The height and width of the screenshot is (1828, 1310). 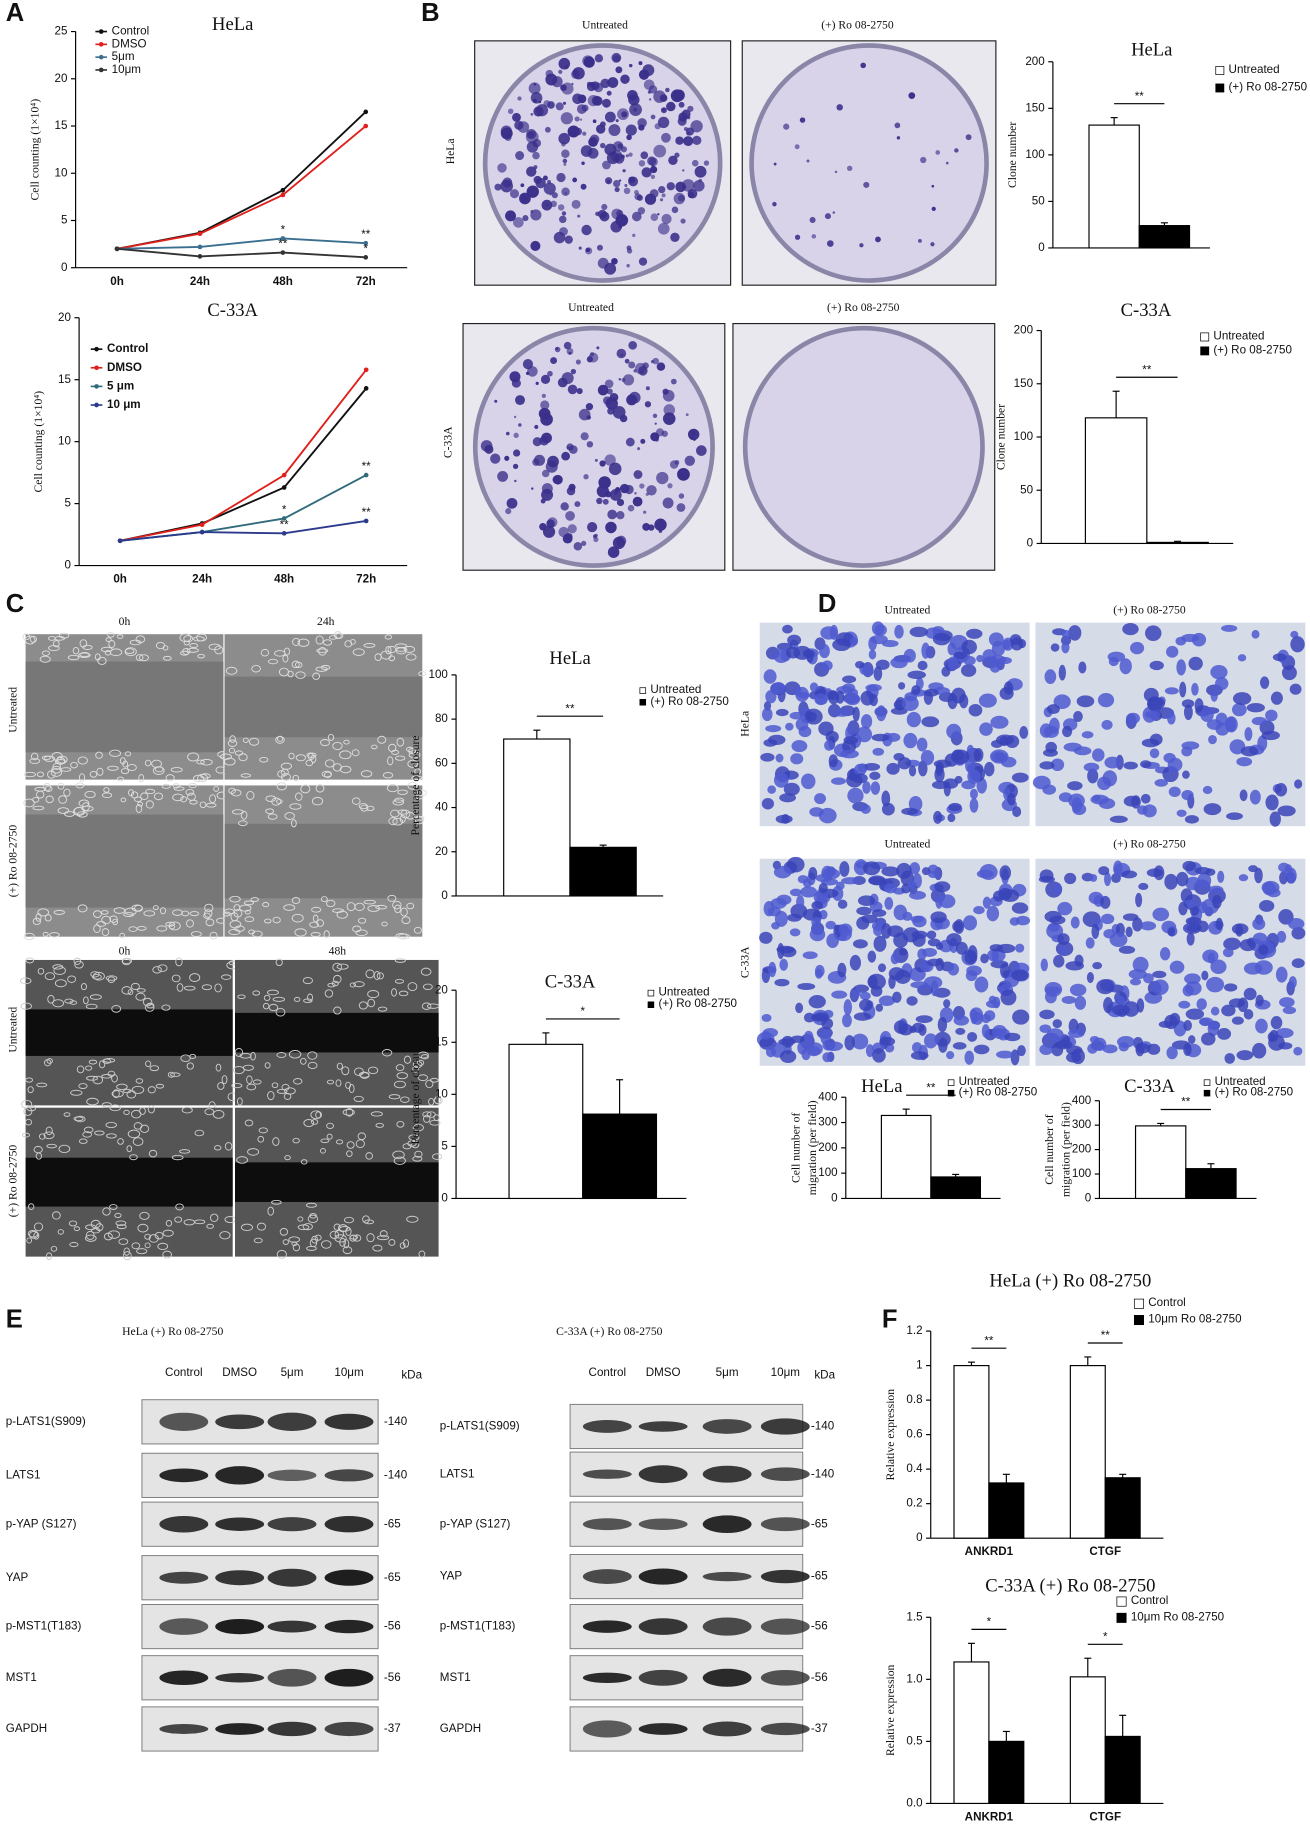 What do you see at coordinates (15, 13) in the screenshot?
I see `panel-letter: A` at bounding box center [15, 13].